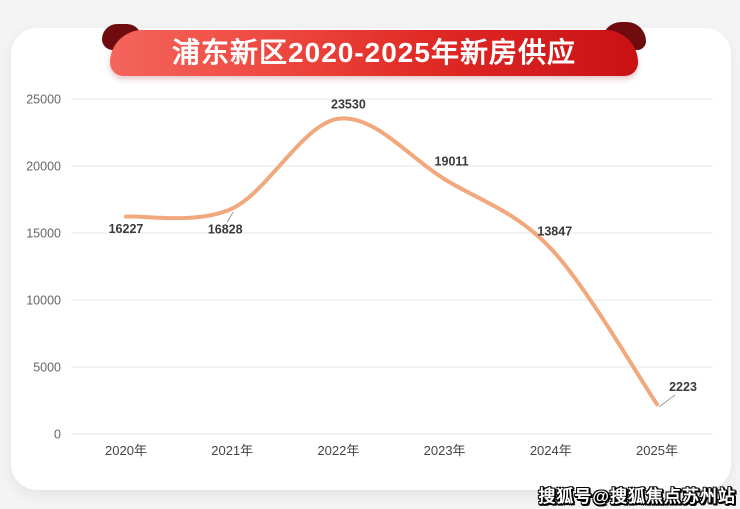 The image size is (740, 509). What do you see at coordinates (43, 100) in the screenshot?
I see `y-axis-tick: 25000` at bounding box center [43, 100].